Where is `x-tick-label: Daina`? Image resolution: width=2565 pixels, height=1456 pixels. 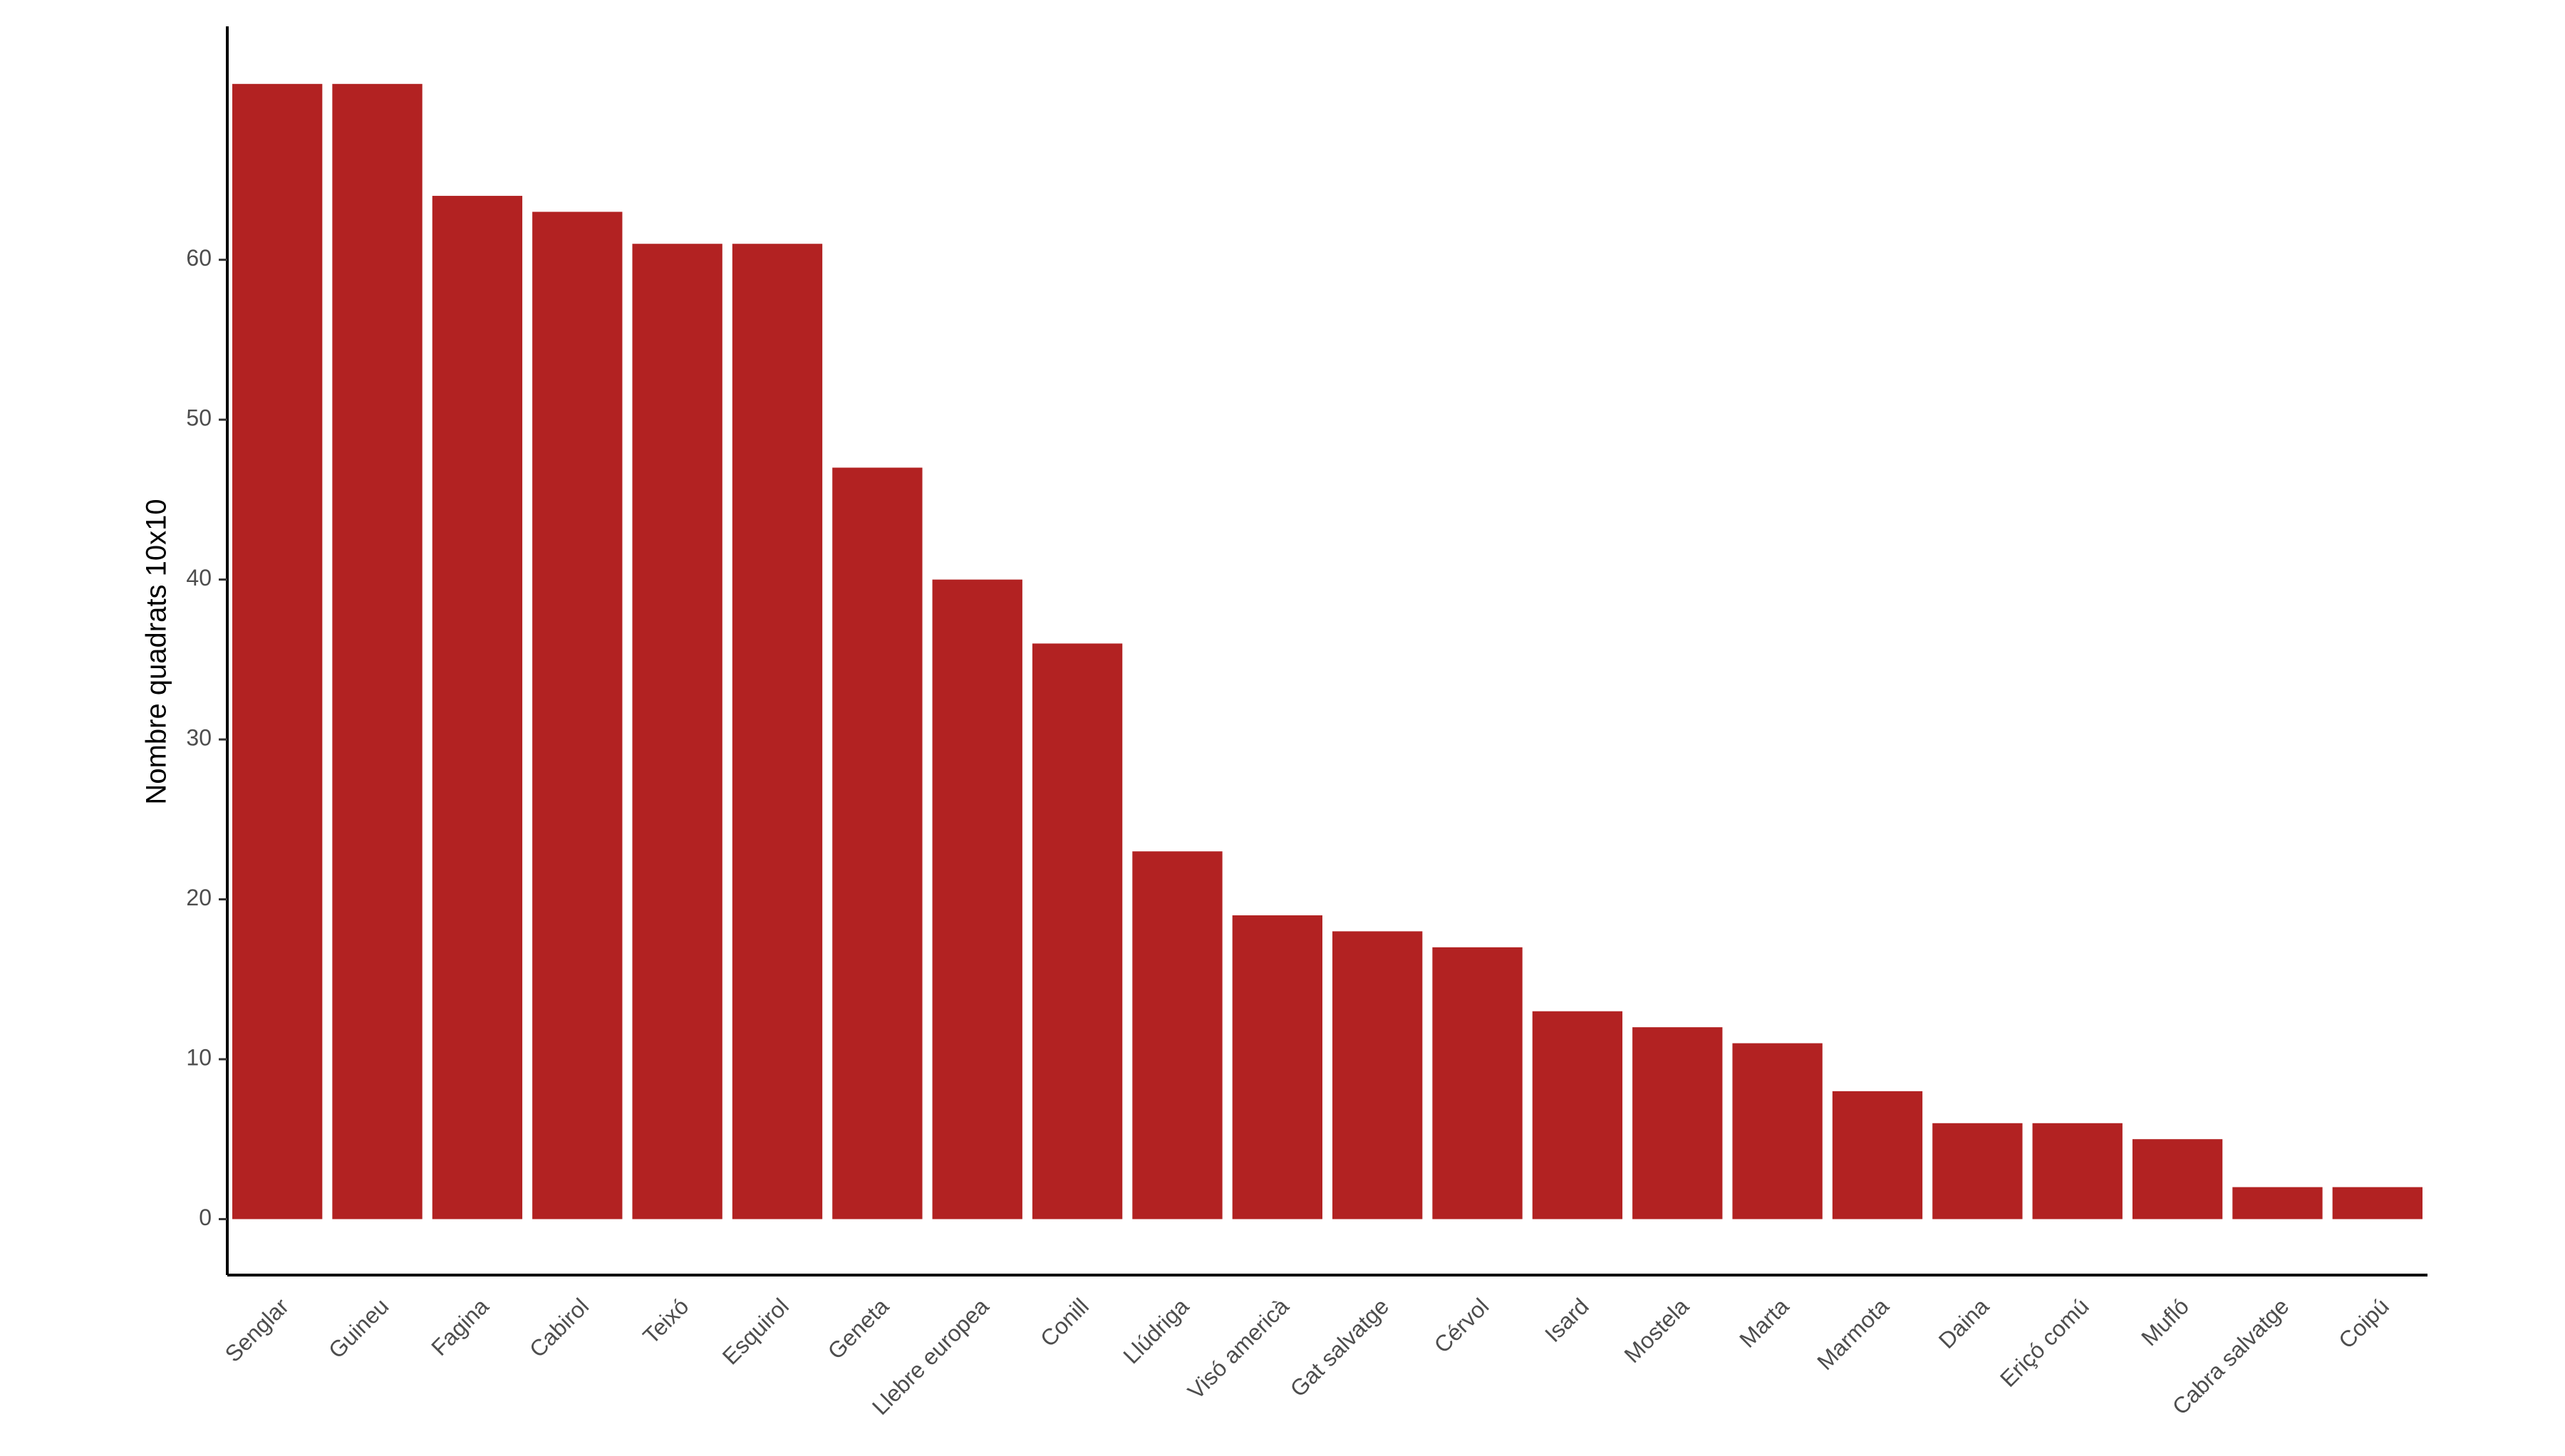 x-tick-label: Daina is located at coordinates (1964, 1323).